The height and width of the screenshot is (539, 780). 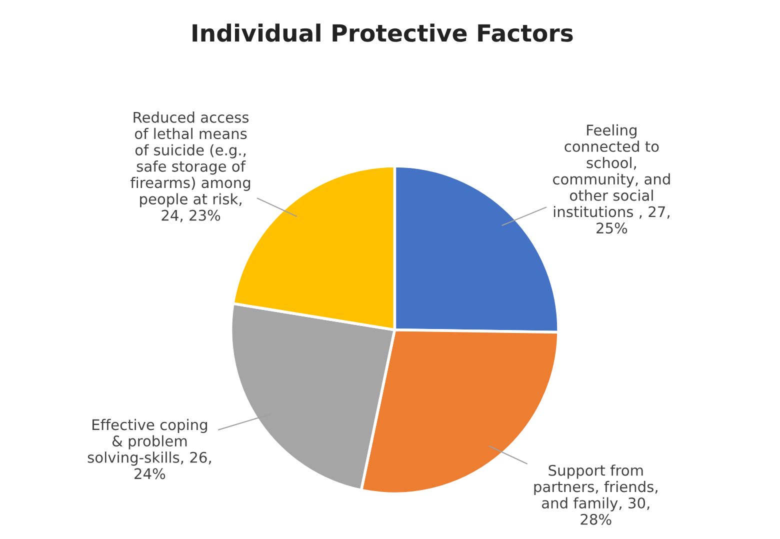 I want to click on chart-title: Individual Protective Factors, so click(x=382, y=33).